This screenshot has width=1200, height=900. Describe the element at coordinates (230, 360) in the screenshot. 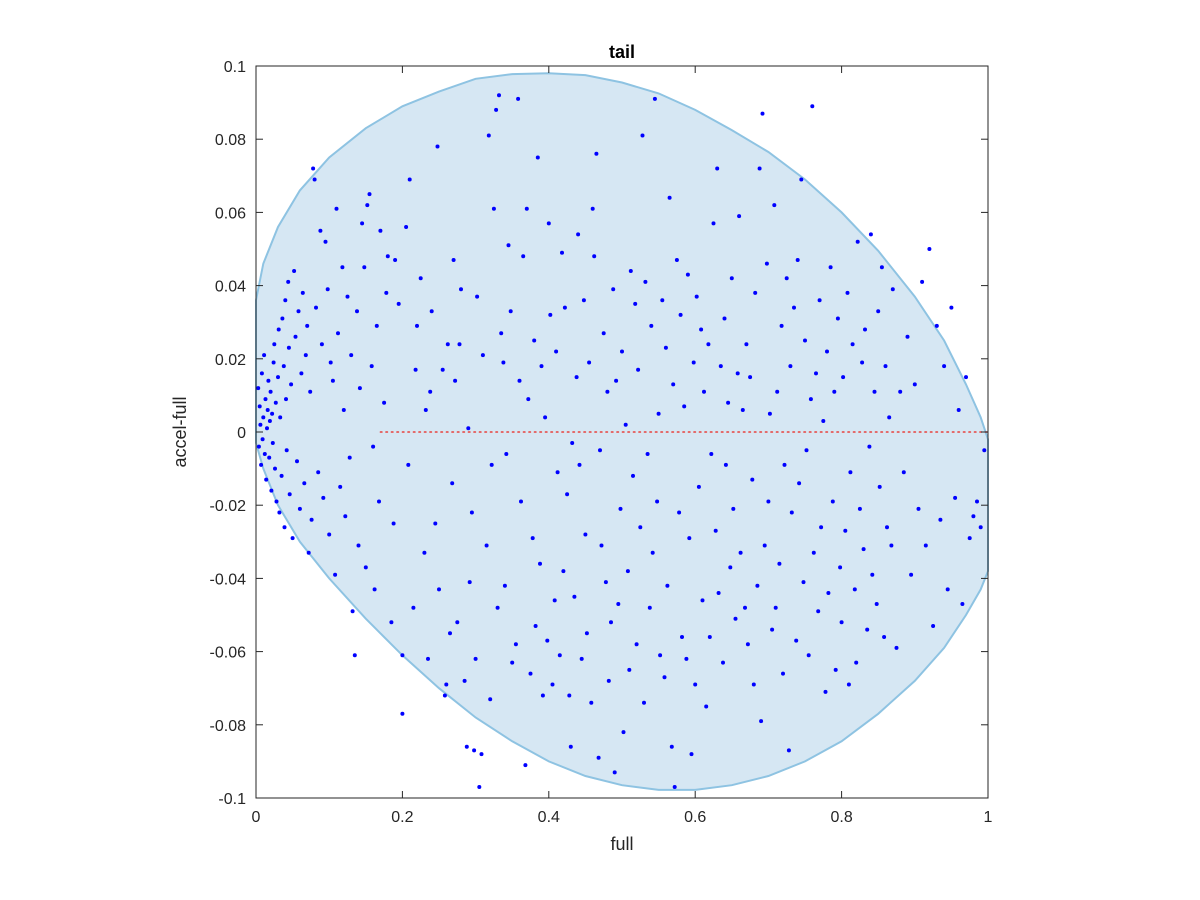

I see `y-tick-label-6: 0.02` at that location.